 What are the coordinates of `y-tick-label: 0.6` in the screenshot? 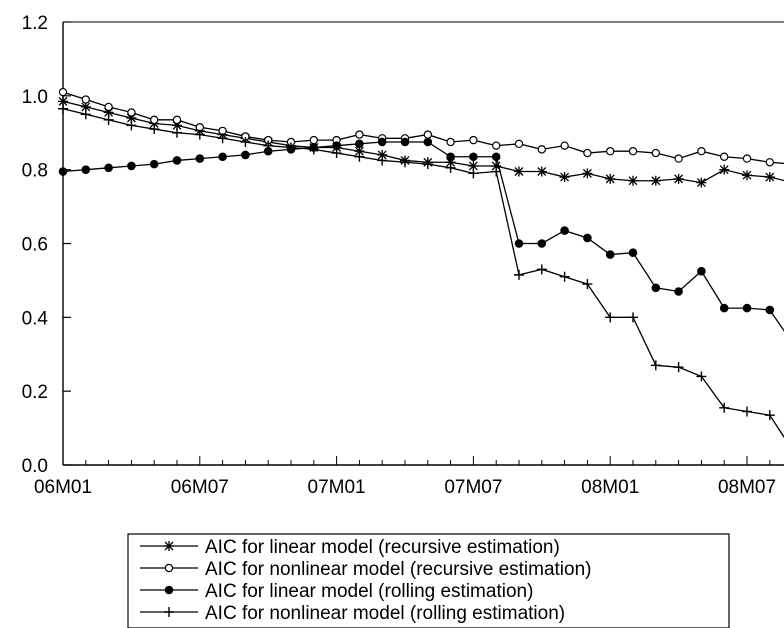 It's located at (35, 245).